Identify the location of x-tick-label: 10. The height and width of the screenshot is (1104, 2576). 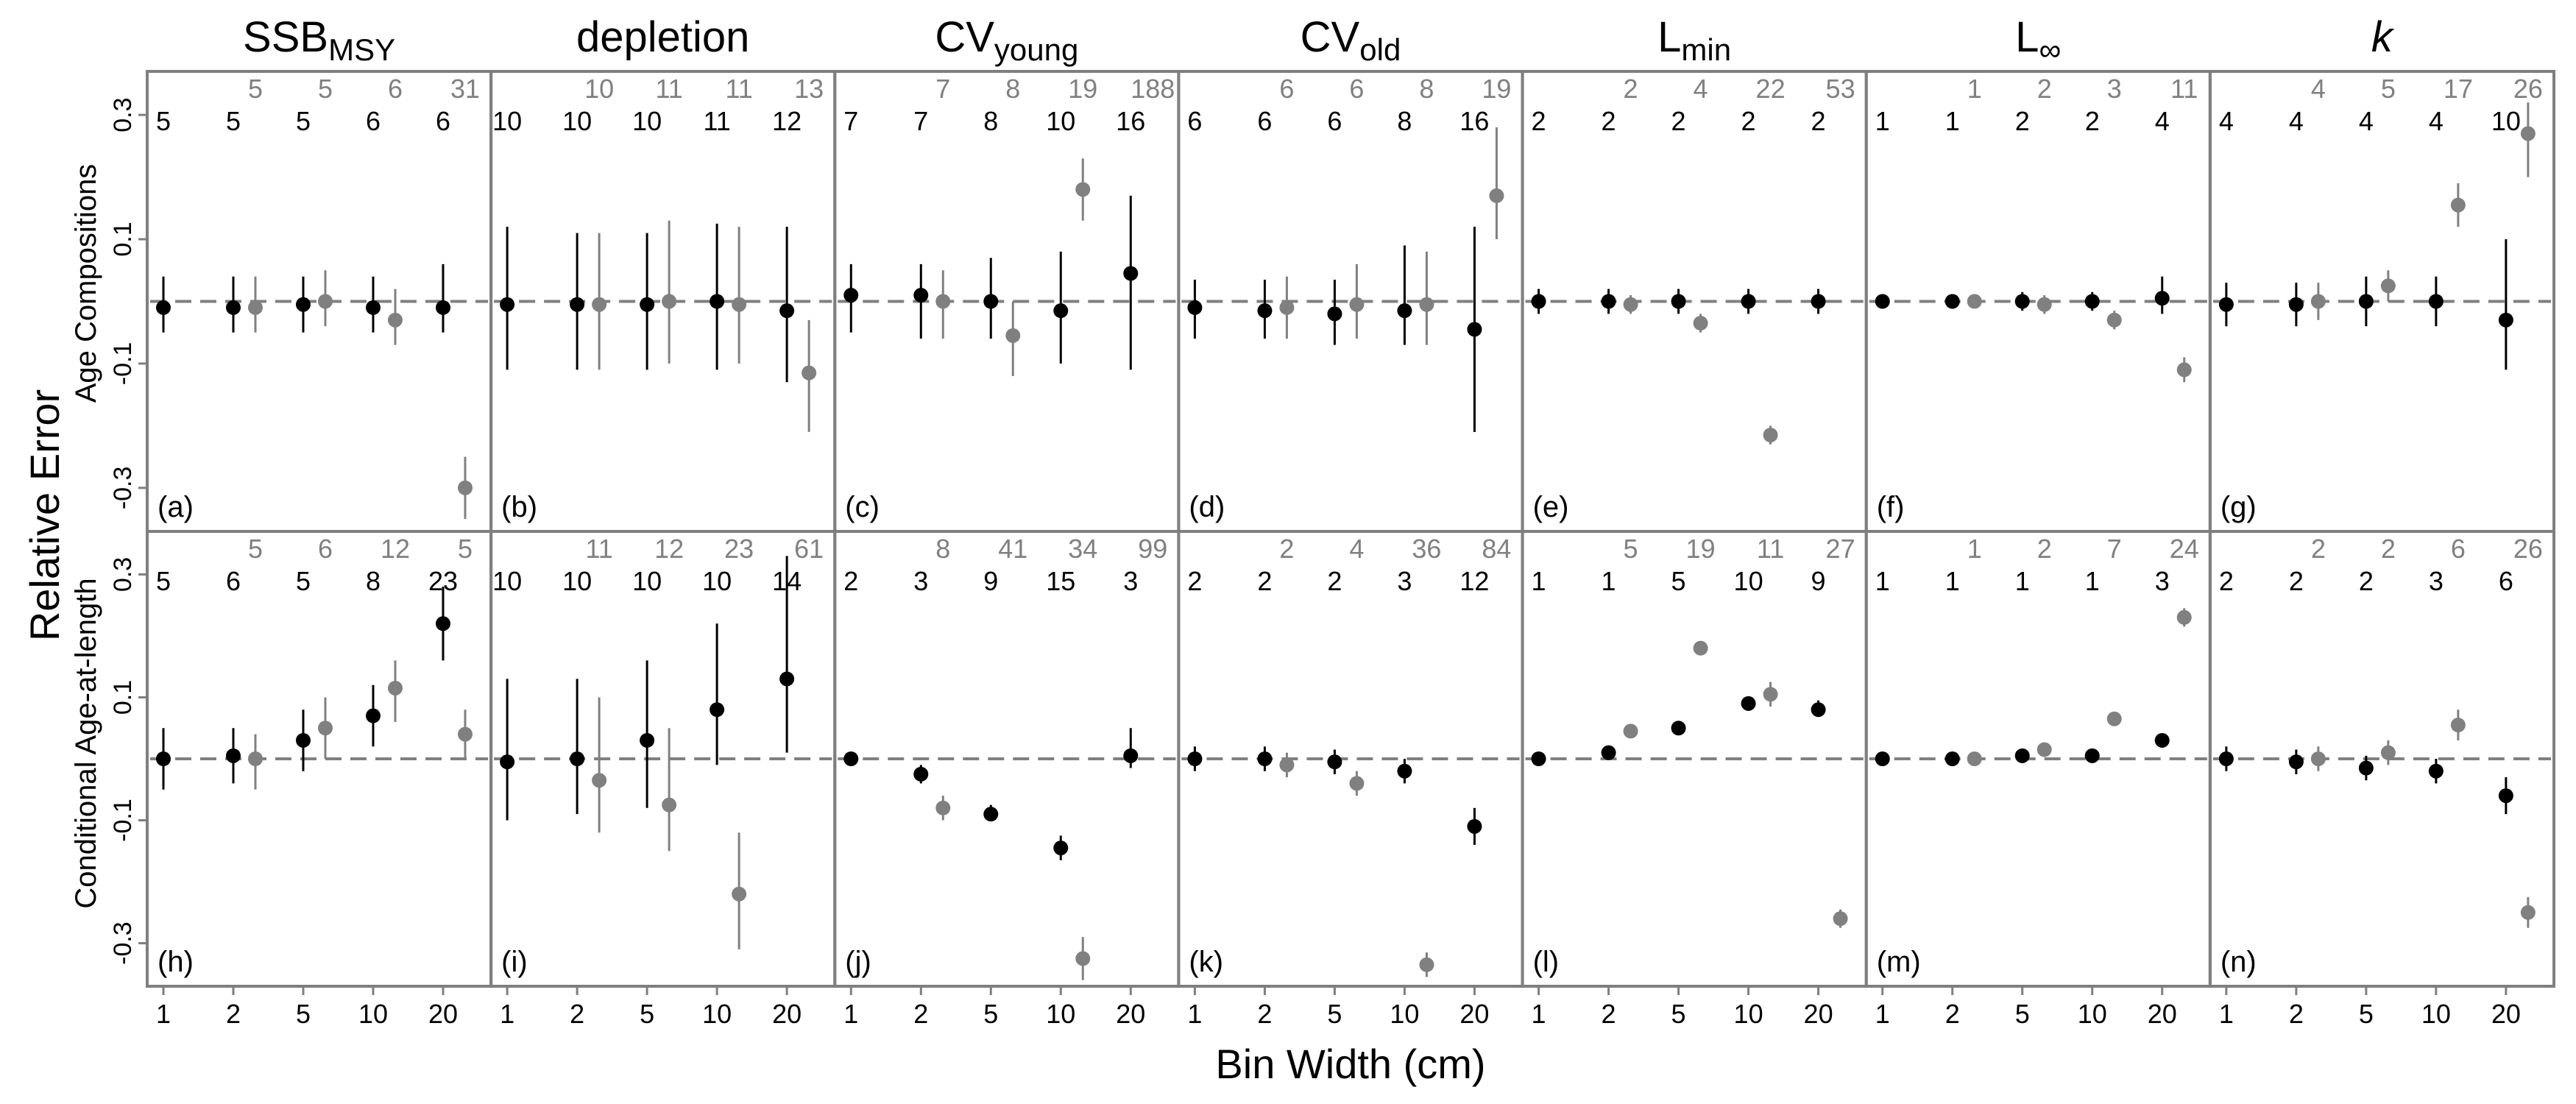
(2092, 1014).